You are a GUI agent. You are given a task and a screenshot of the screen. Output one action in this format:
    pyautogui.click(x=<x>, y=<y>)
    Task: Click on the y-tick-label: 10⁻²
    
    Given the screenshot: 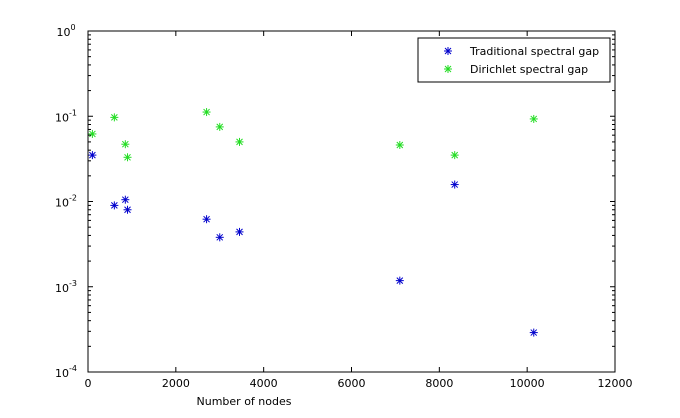 What is the action you would take?
    pyautogui.click(x=66, y=202)
    